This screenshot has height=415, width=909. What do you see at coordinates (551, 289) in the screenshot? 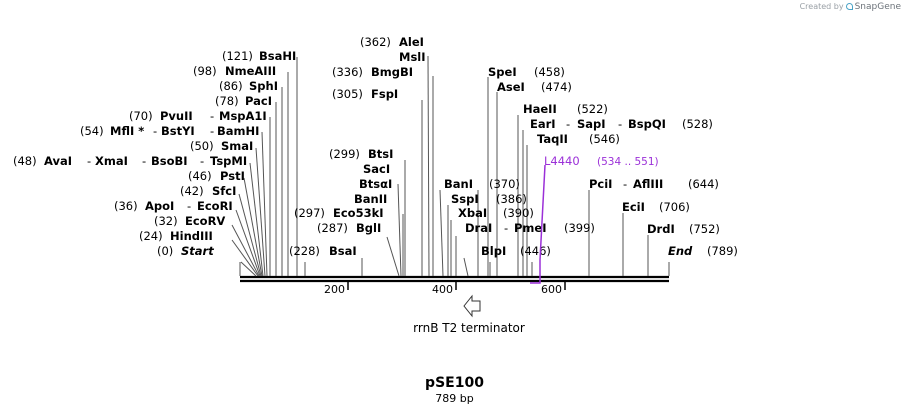
I see `ruler-tick-label: 600` at bounding box center [551, 289].